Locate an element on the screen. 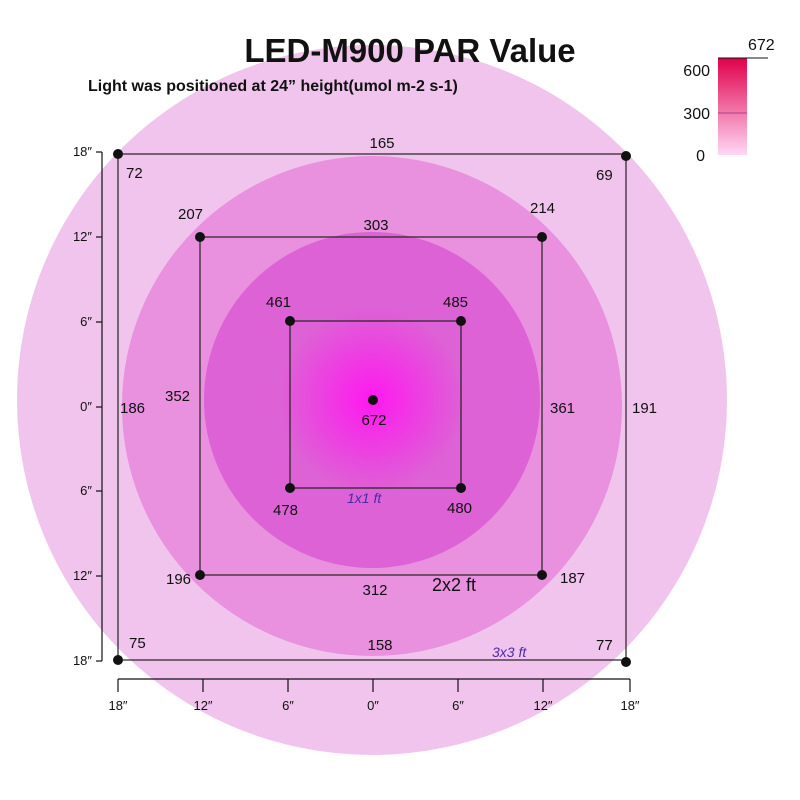  value-3x3-top-right: 69 is located at coordinates (604, 175).